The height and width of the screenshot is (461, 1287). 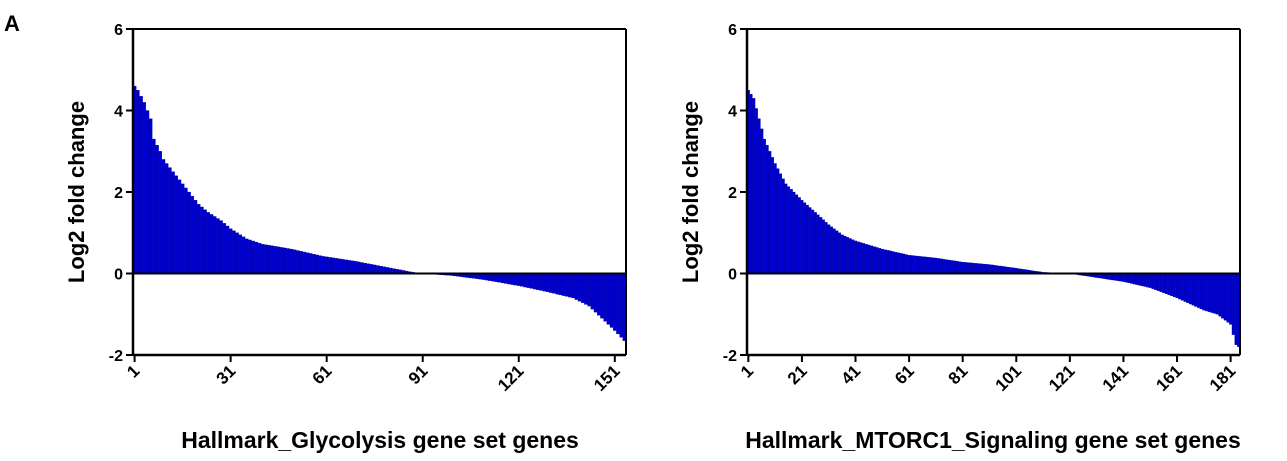 I want to click on x-tick-label: 1, so click(x=133, y=371).